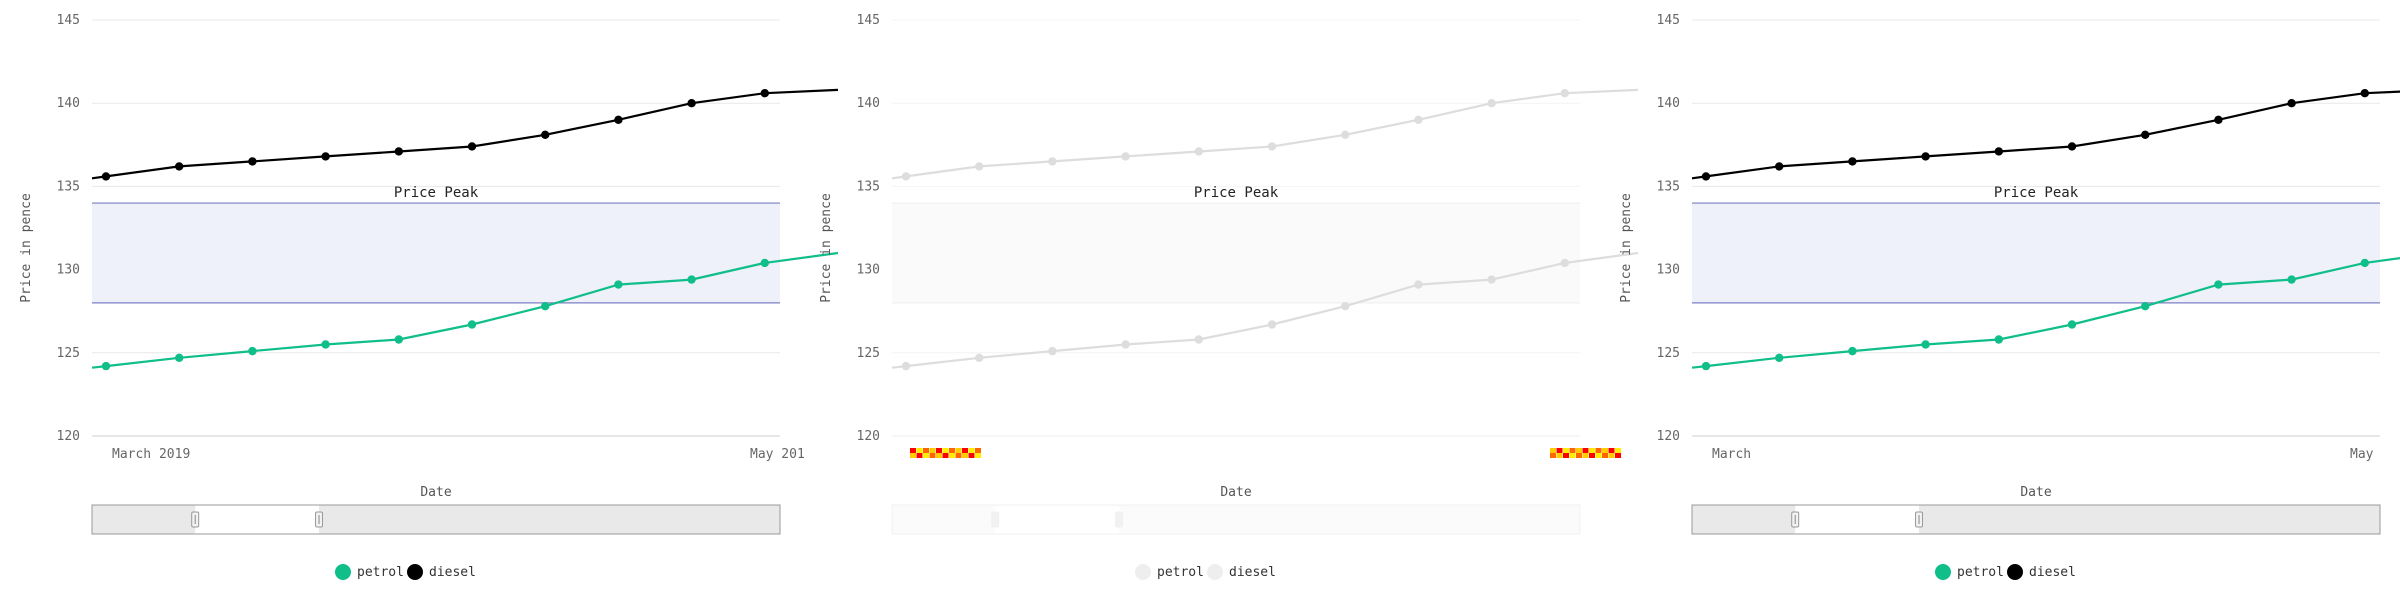 The image size is (2400, 600). I want to click on y-tick-label: 145, so click(868, 20).